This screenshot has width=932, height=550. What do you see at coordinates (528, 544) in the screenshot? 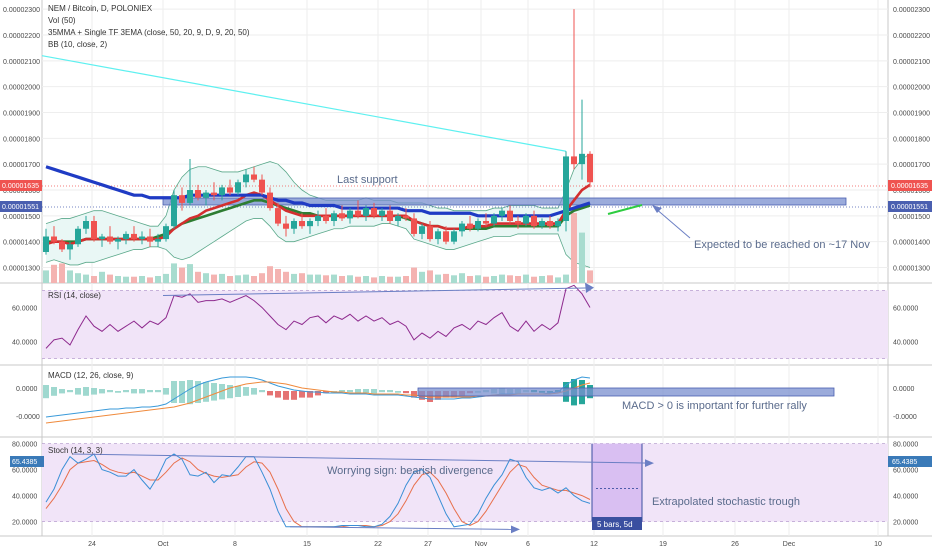
I see `x-tick-label: 6` at bounding box center [528, 544].